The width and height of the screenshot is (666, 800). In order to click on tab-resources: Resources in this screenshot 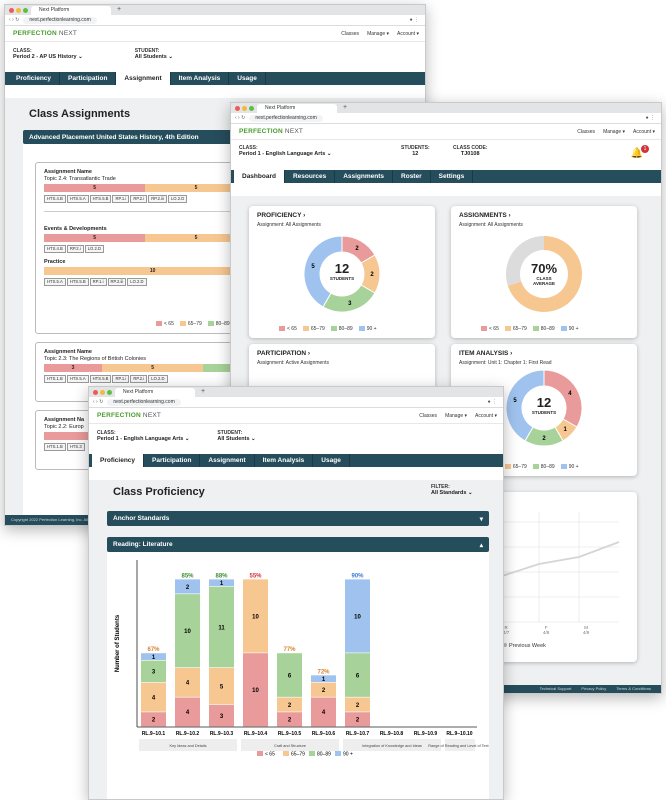, I will do `click(310, 176)`.